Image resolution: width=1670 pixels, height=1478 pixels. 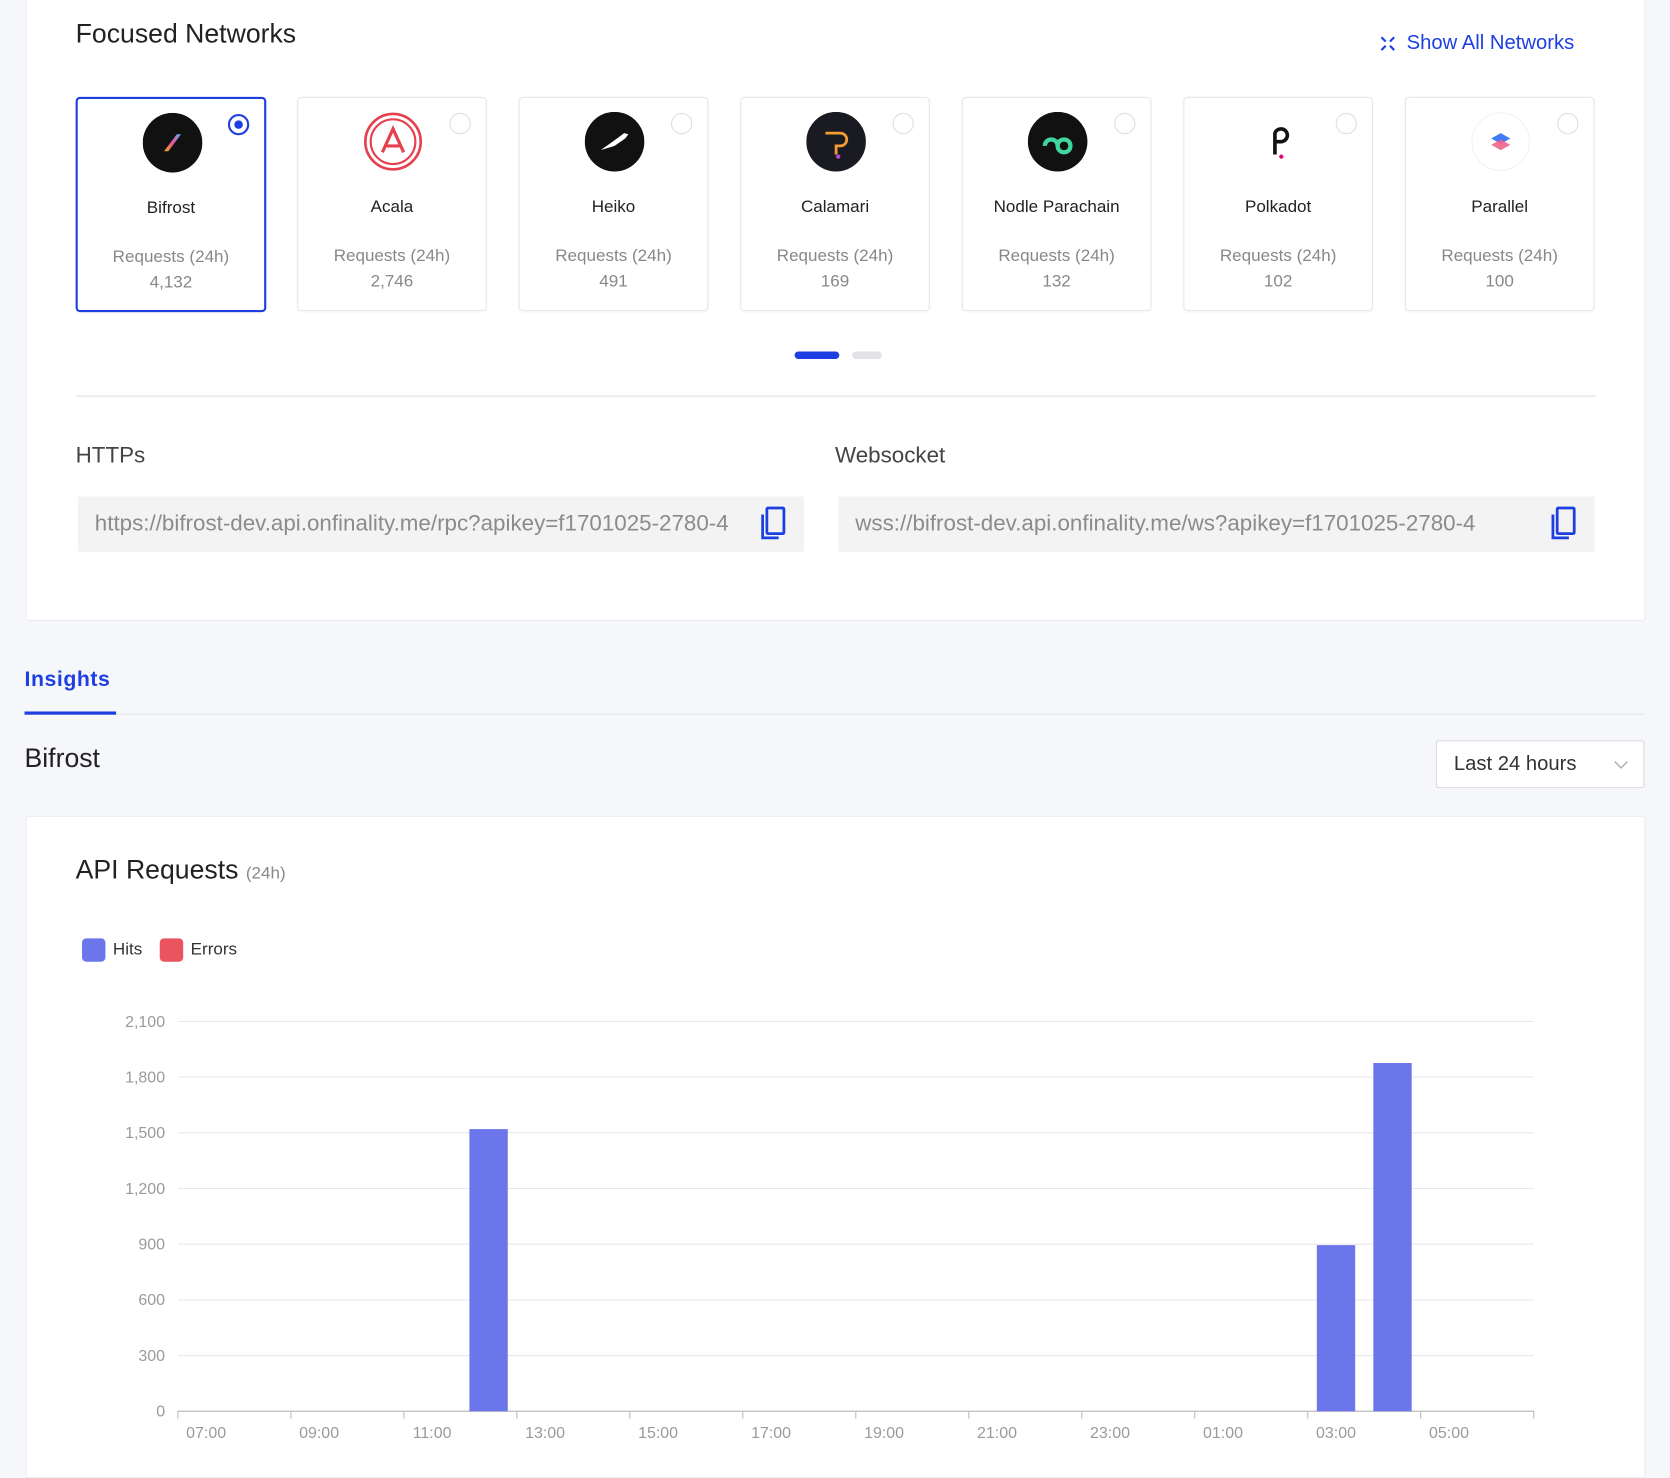 I want to click on https-label: HTTPs, so click(x=110, y=455).